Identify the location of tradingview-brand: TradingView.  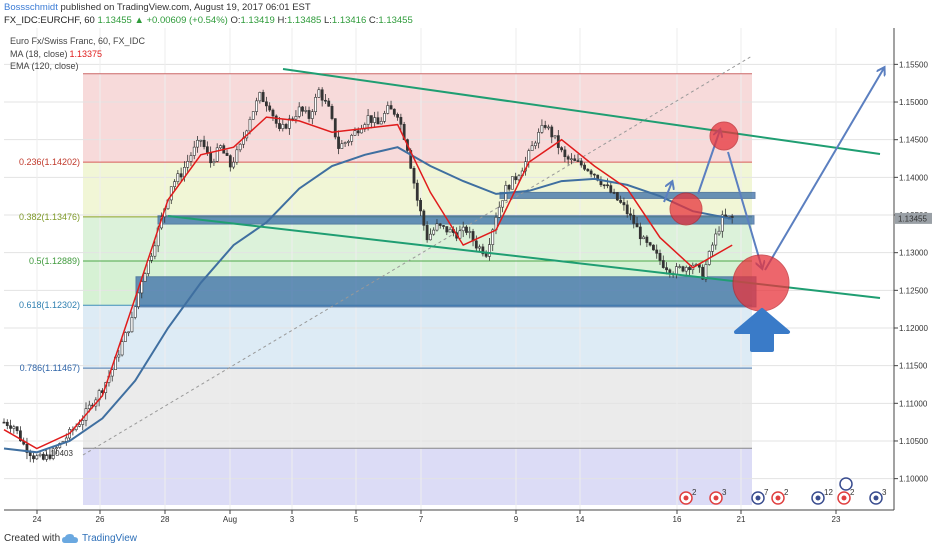
(99, 539).